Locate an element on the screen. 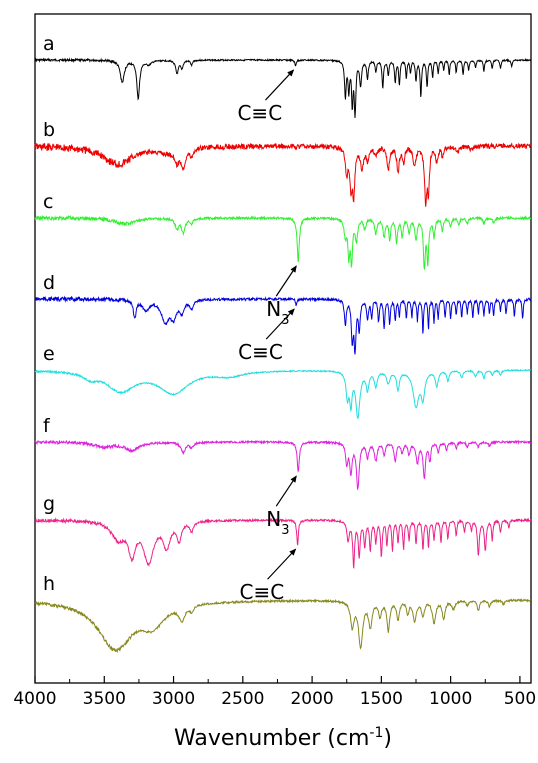  annotation-label-0: C≡C is located at coordinates (259, 113).